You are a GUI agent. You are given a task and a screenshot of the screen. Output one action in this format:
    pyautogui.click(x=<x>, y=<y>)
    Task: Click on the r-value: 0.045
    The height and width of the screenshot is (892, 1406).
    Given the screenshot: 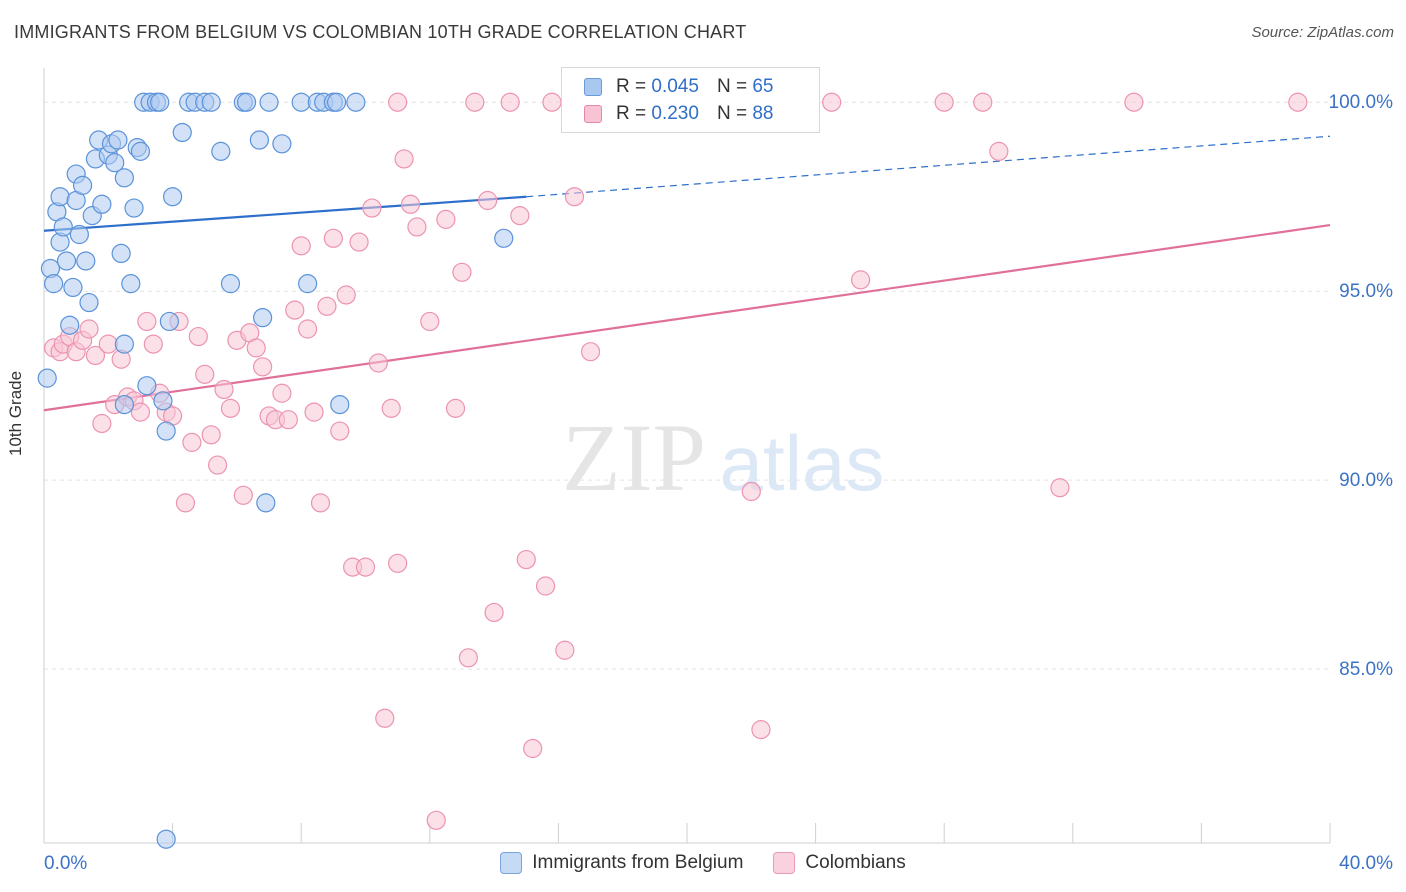 What is the action you would take?
    pyautogui.click(x=675, y=86)
    